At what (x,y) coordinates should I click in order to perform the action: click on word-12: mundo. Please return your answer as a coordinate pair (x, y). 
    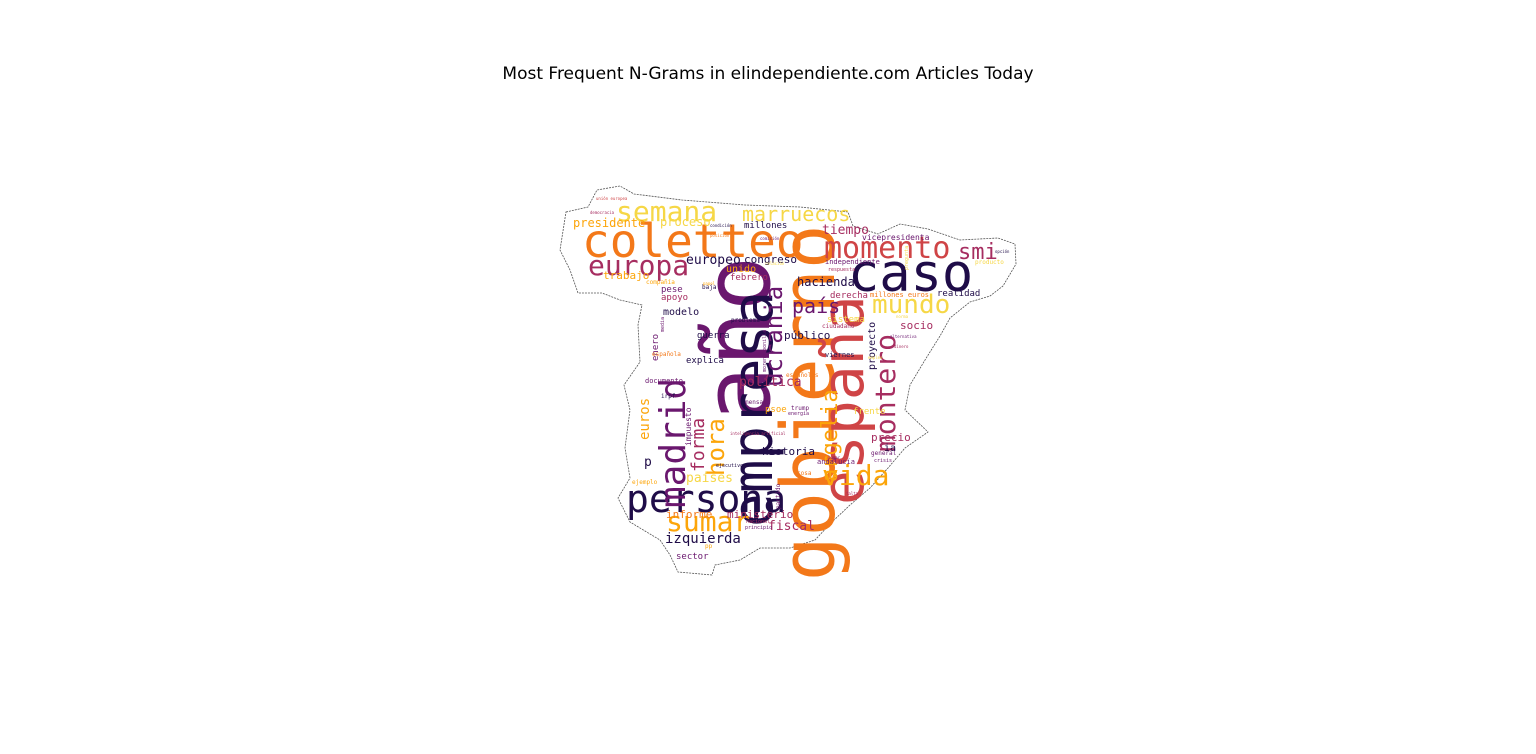
    Looking at the image, I should click on (911, 305).